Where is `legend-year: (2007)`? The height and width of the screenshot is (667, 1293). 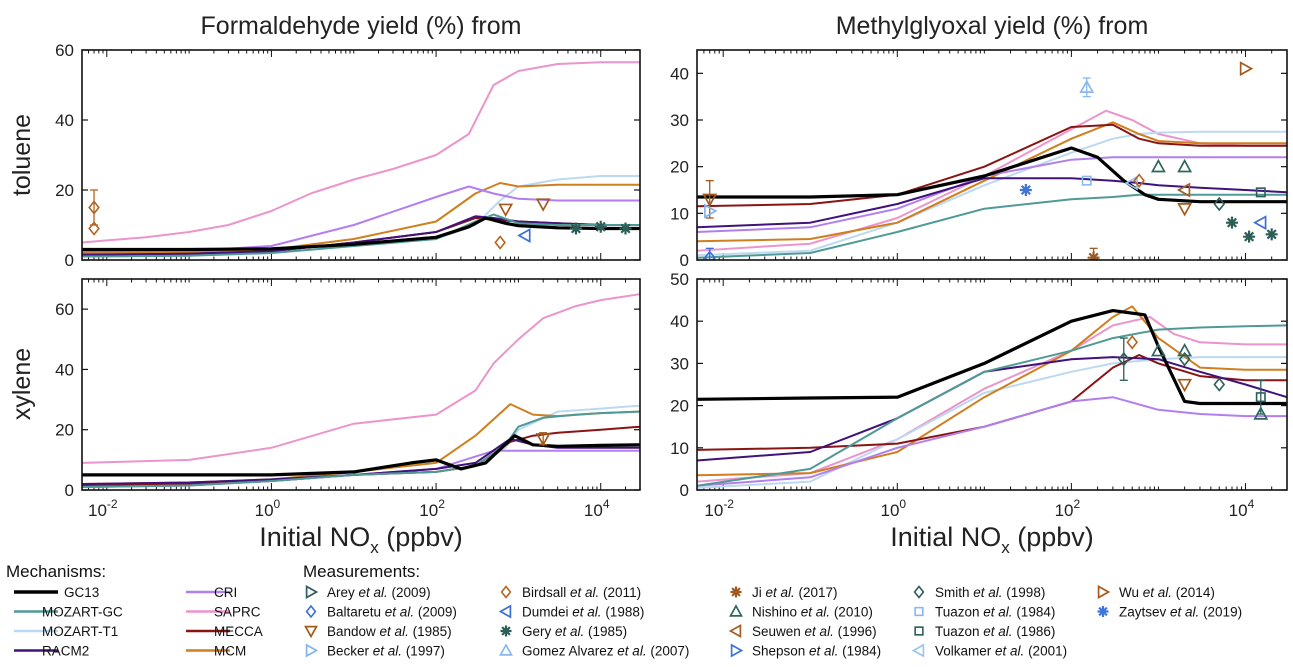 legend-year: (2007) is located at coordinates (668, 651).